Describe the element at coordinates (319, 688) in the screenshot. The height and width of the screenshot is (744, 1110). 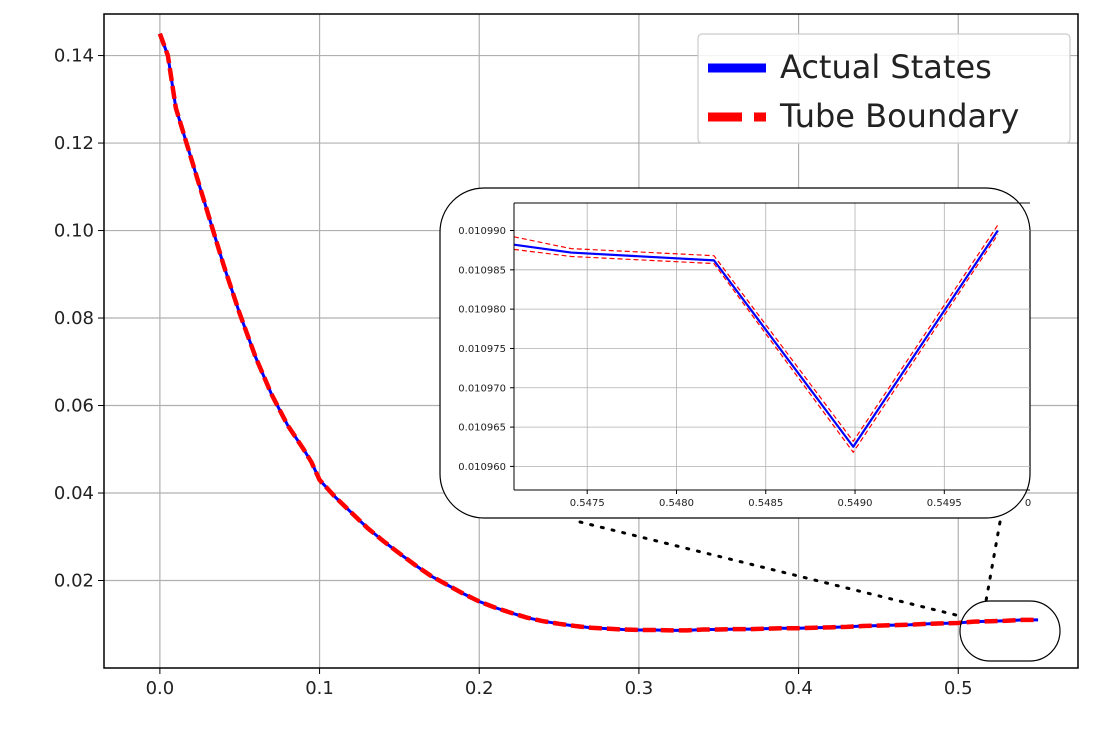
I see `main-x-tick-label-1: 0.1` at that location.